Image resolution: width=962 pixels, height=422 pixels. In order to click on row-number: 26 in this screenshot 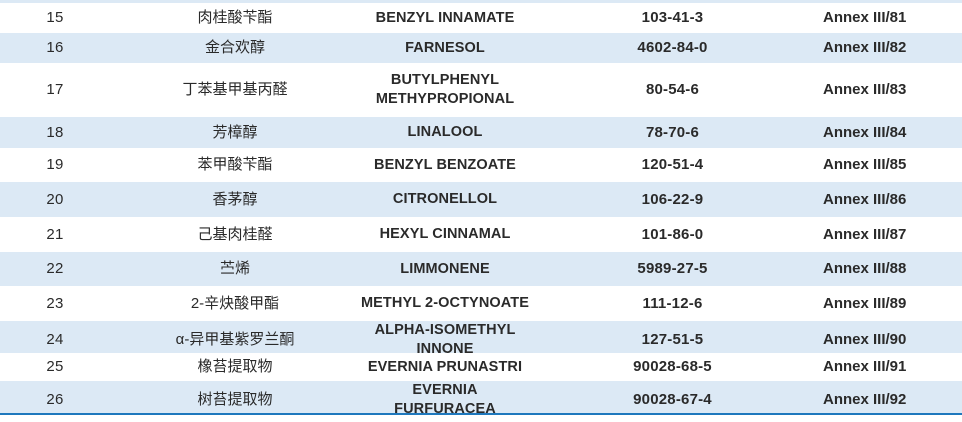, I will do `click(55, 400)`.